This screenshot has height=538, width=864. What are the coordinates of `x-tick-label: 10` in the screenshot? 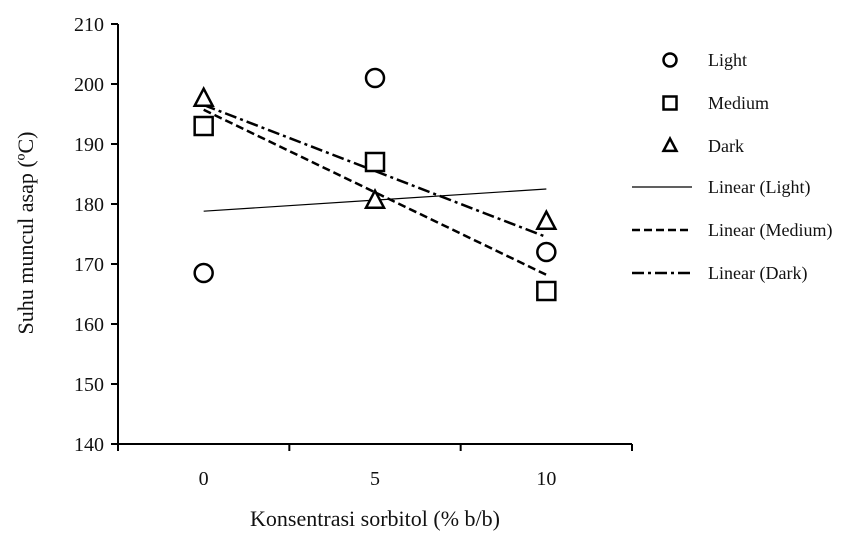 It's located at (546, 479).